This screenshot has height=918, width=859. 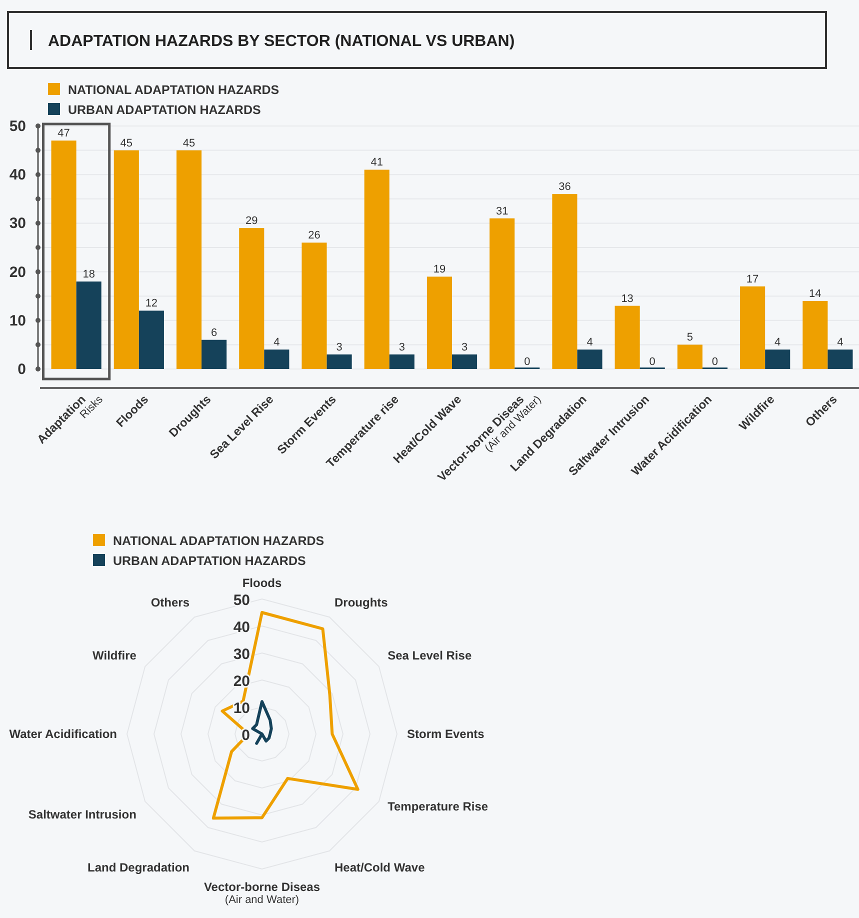 I want to click on chart-title: ADAPTATION HAZARDS BY SECTOR (NATIONAL VS URBAN), so click(x=281, y=41).